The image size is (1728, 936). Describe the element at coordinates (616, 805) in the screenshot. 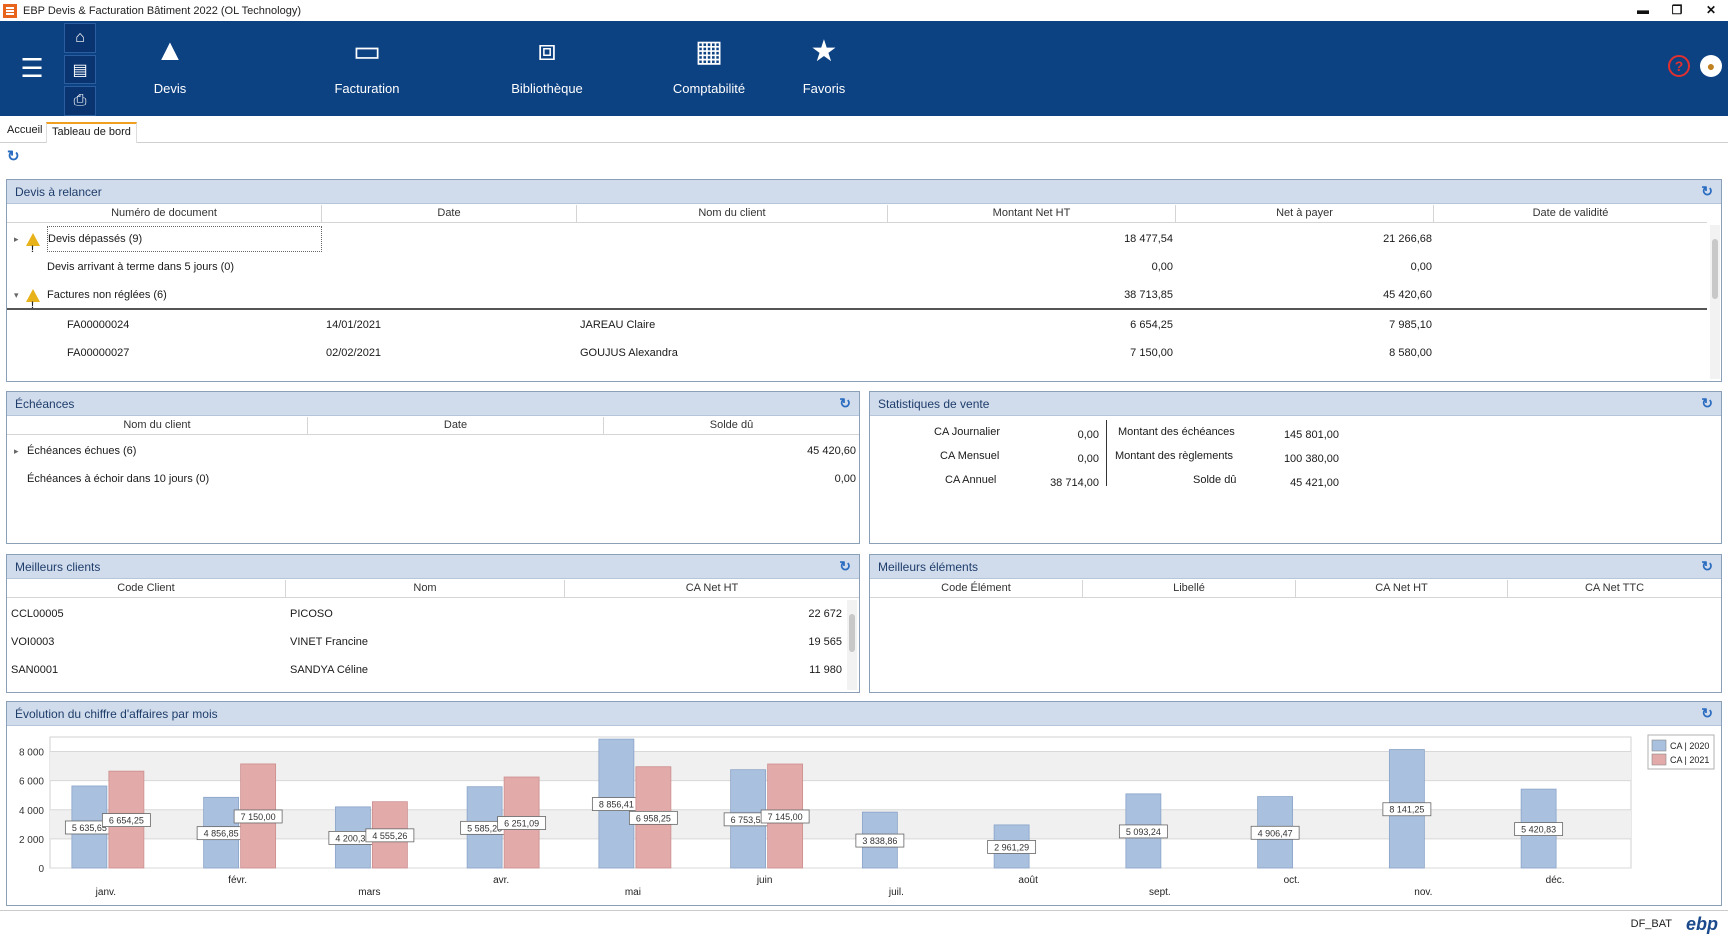

I see `data-label: 8 856,41` at that location.